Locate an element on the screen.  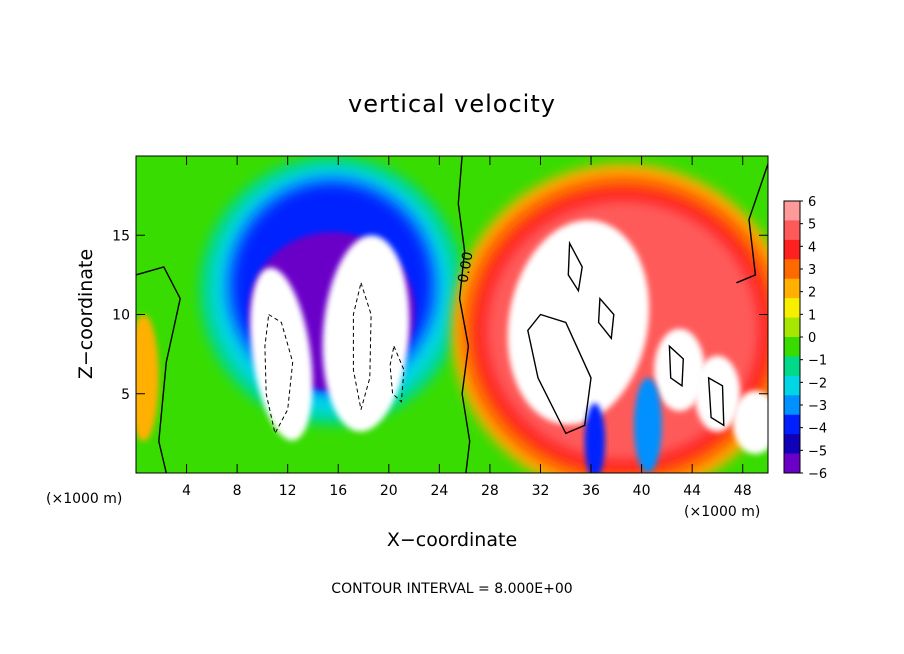
x-unit-left: (×1000 m) is located at coordinates (84, 499).